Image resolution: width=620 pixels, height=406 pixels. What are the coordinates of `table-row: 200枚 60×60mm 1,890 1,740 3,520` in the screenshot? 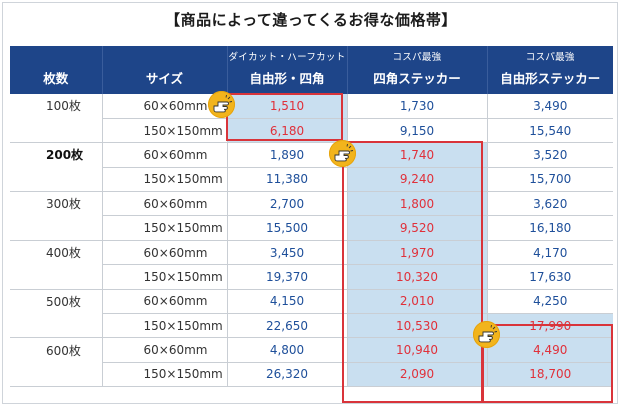 It's located at (311, 155).